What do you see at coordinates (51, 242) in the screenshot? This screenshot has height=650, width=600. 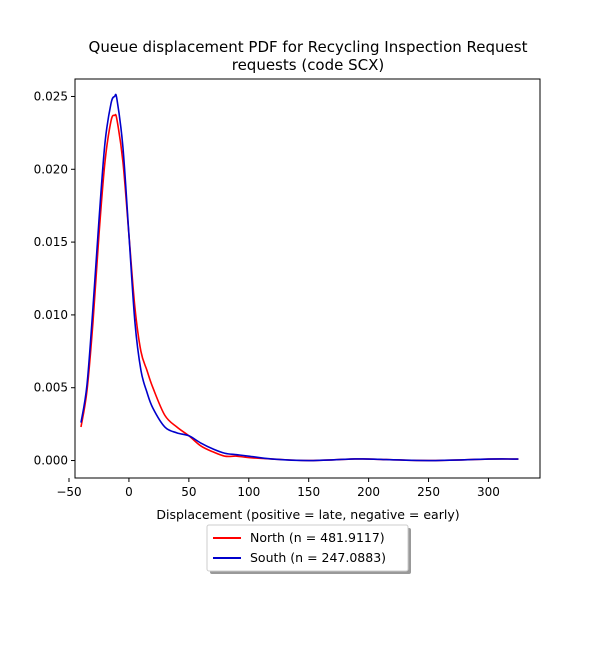 I see `y-tick-label: 0.015` at bounding box center [51, 242].